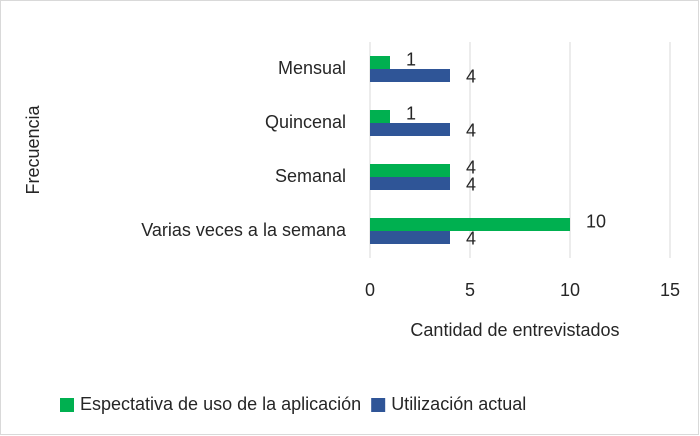 This screenshot has height=436, width=700. Describe the element at coordinates (244, 230) in the screenshot. I see `y-tick-label: Varias veces a la semana` at that location.